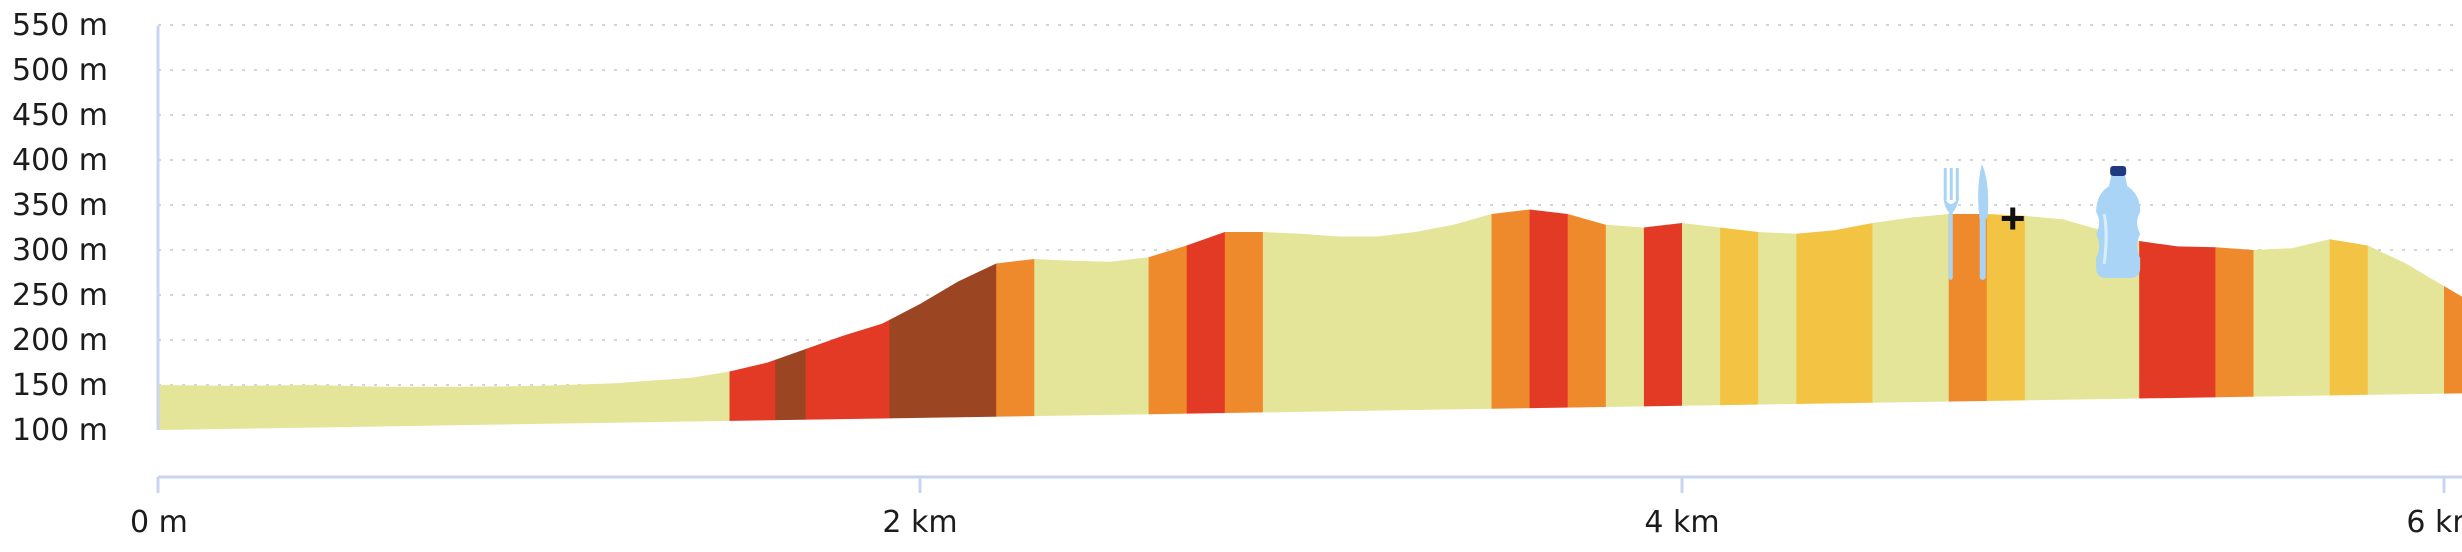 This screenshot has height=552, width=2462. Describe the element at coordinates (2042, 222) in the screenshot. I see `poi-markers` at that location.